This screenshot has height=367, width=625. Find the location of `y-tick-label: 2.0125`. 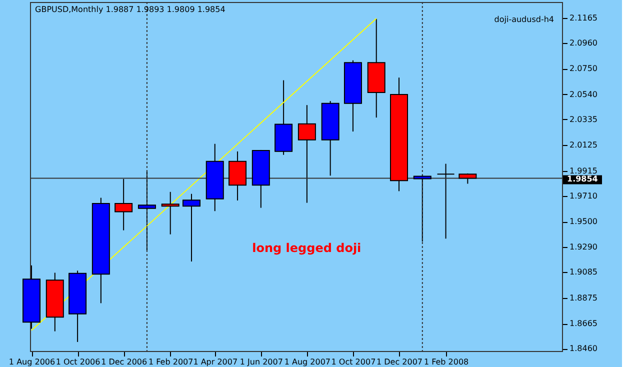

y-tick-label: 2.0125 is located at coordinates (584, 145).